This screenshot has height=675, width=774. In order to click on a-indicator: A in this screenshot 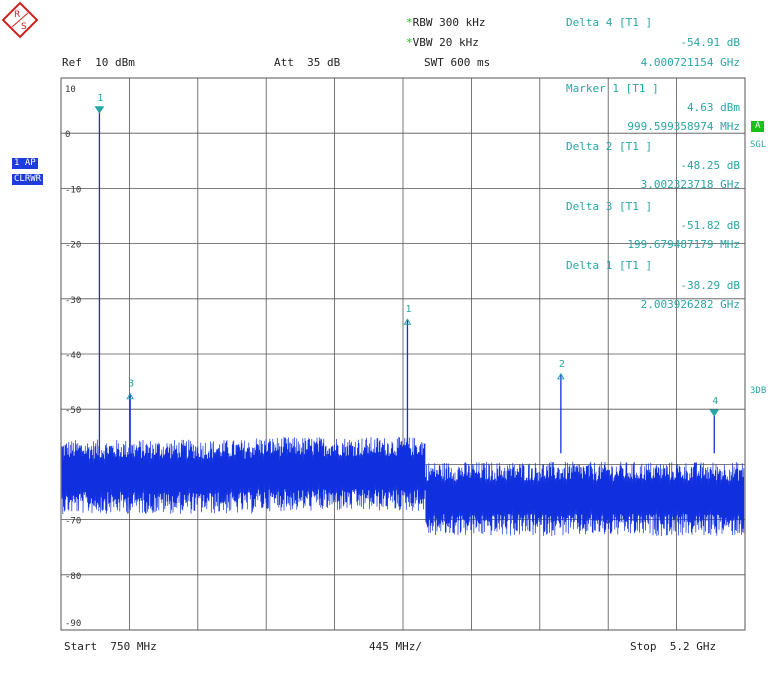, I will do `click(758, 126)`.